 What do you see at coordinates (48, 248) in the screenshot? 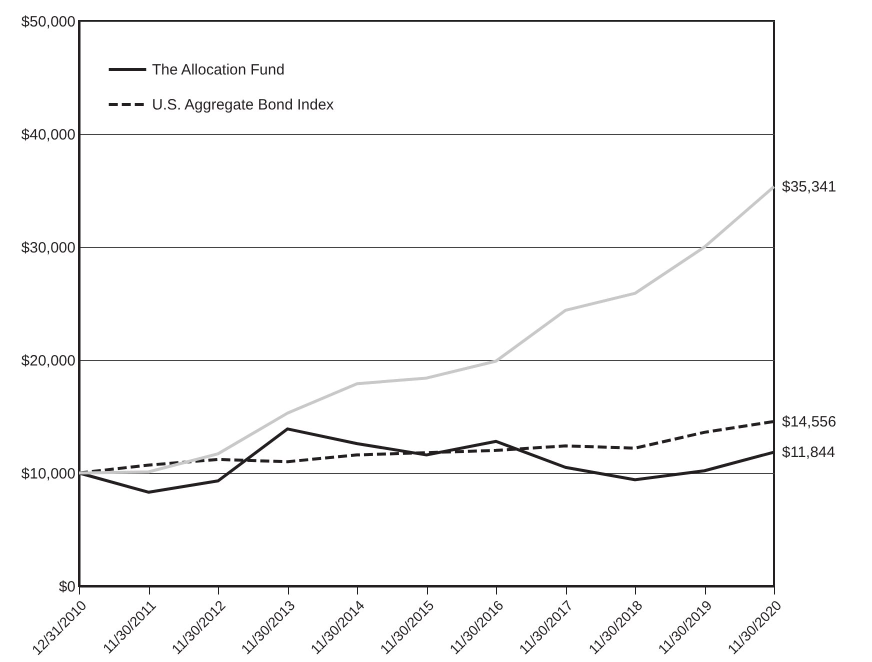
I see `y-tick-label: $30,000` at bounding box center [48, 248].